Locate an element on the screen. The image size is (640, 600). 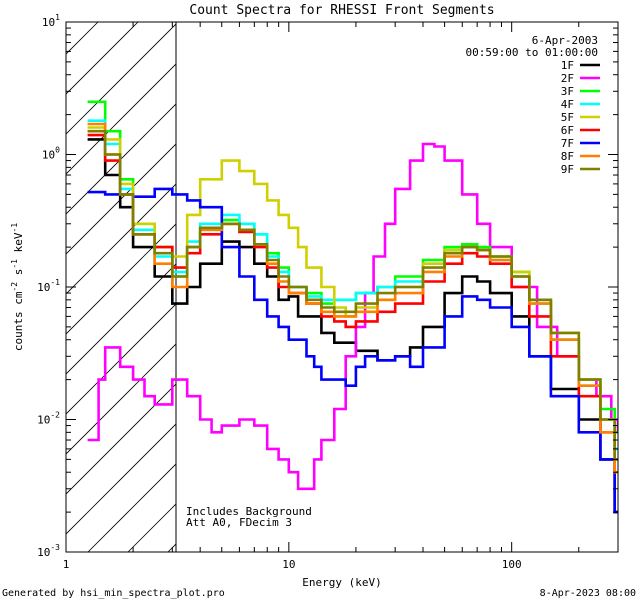
x-axis-label: Energy (keV) is located at coordinates (341, 582).